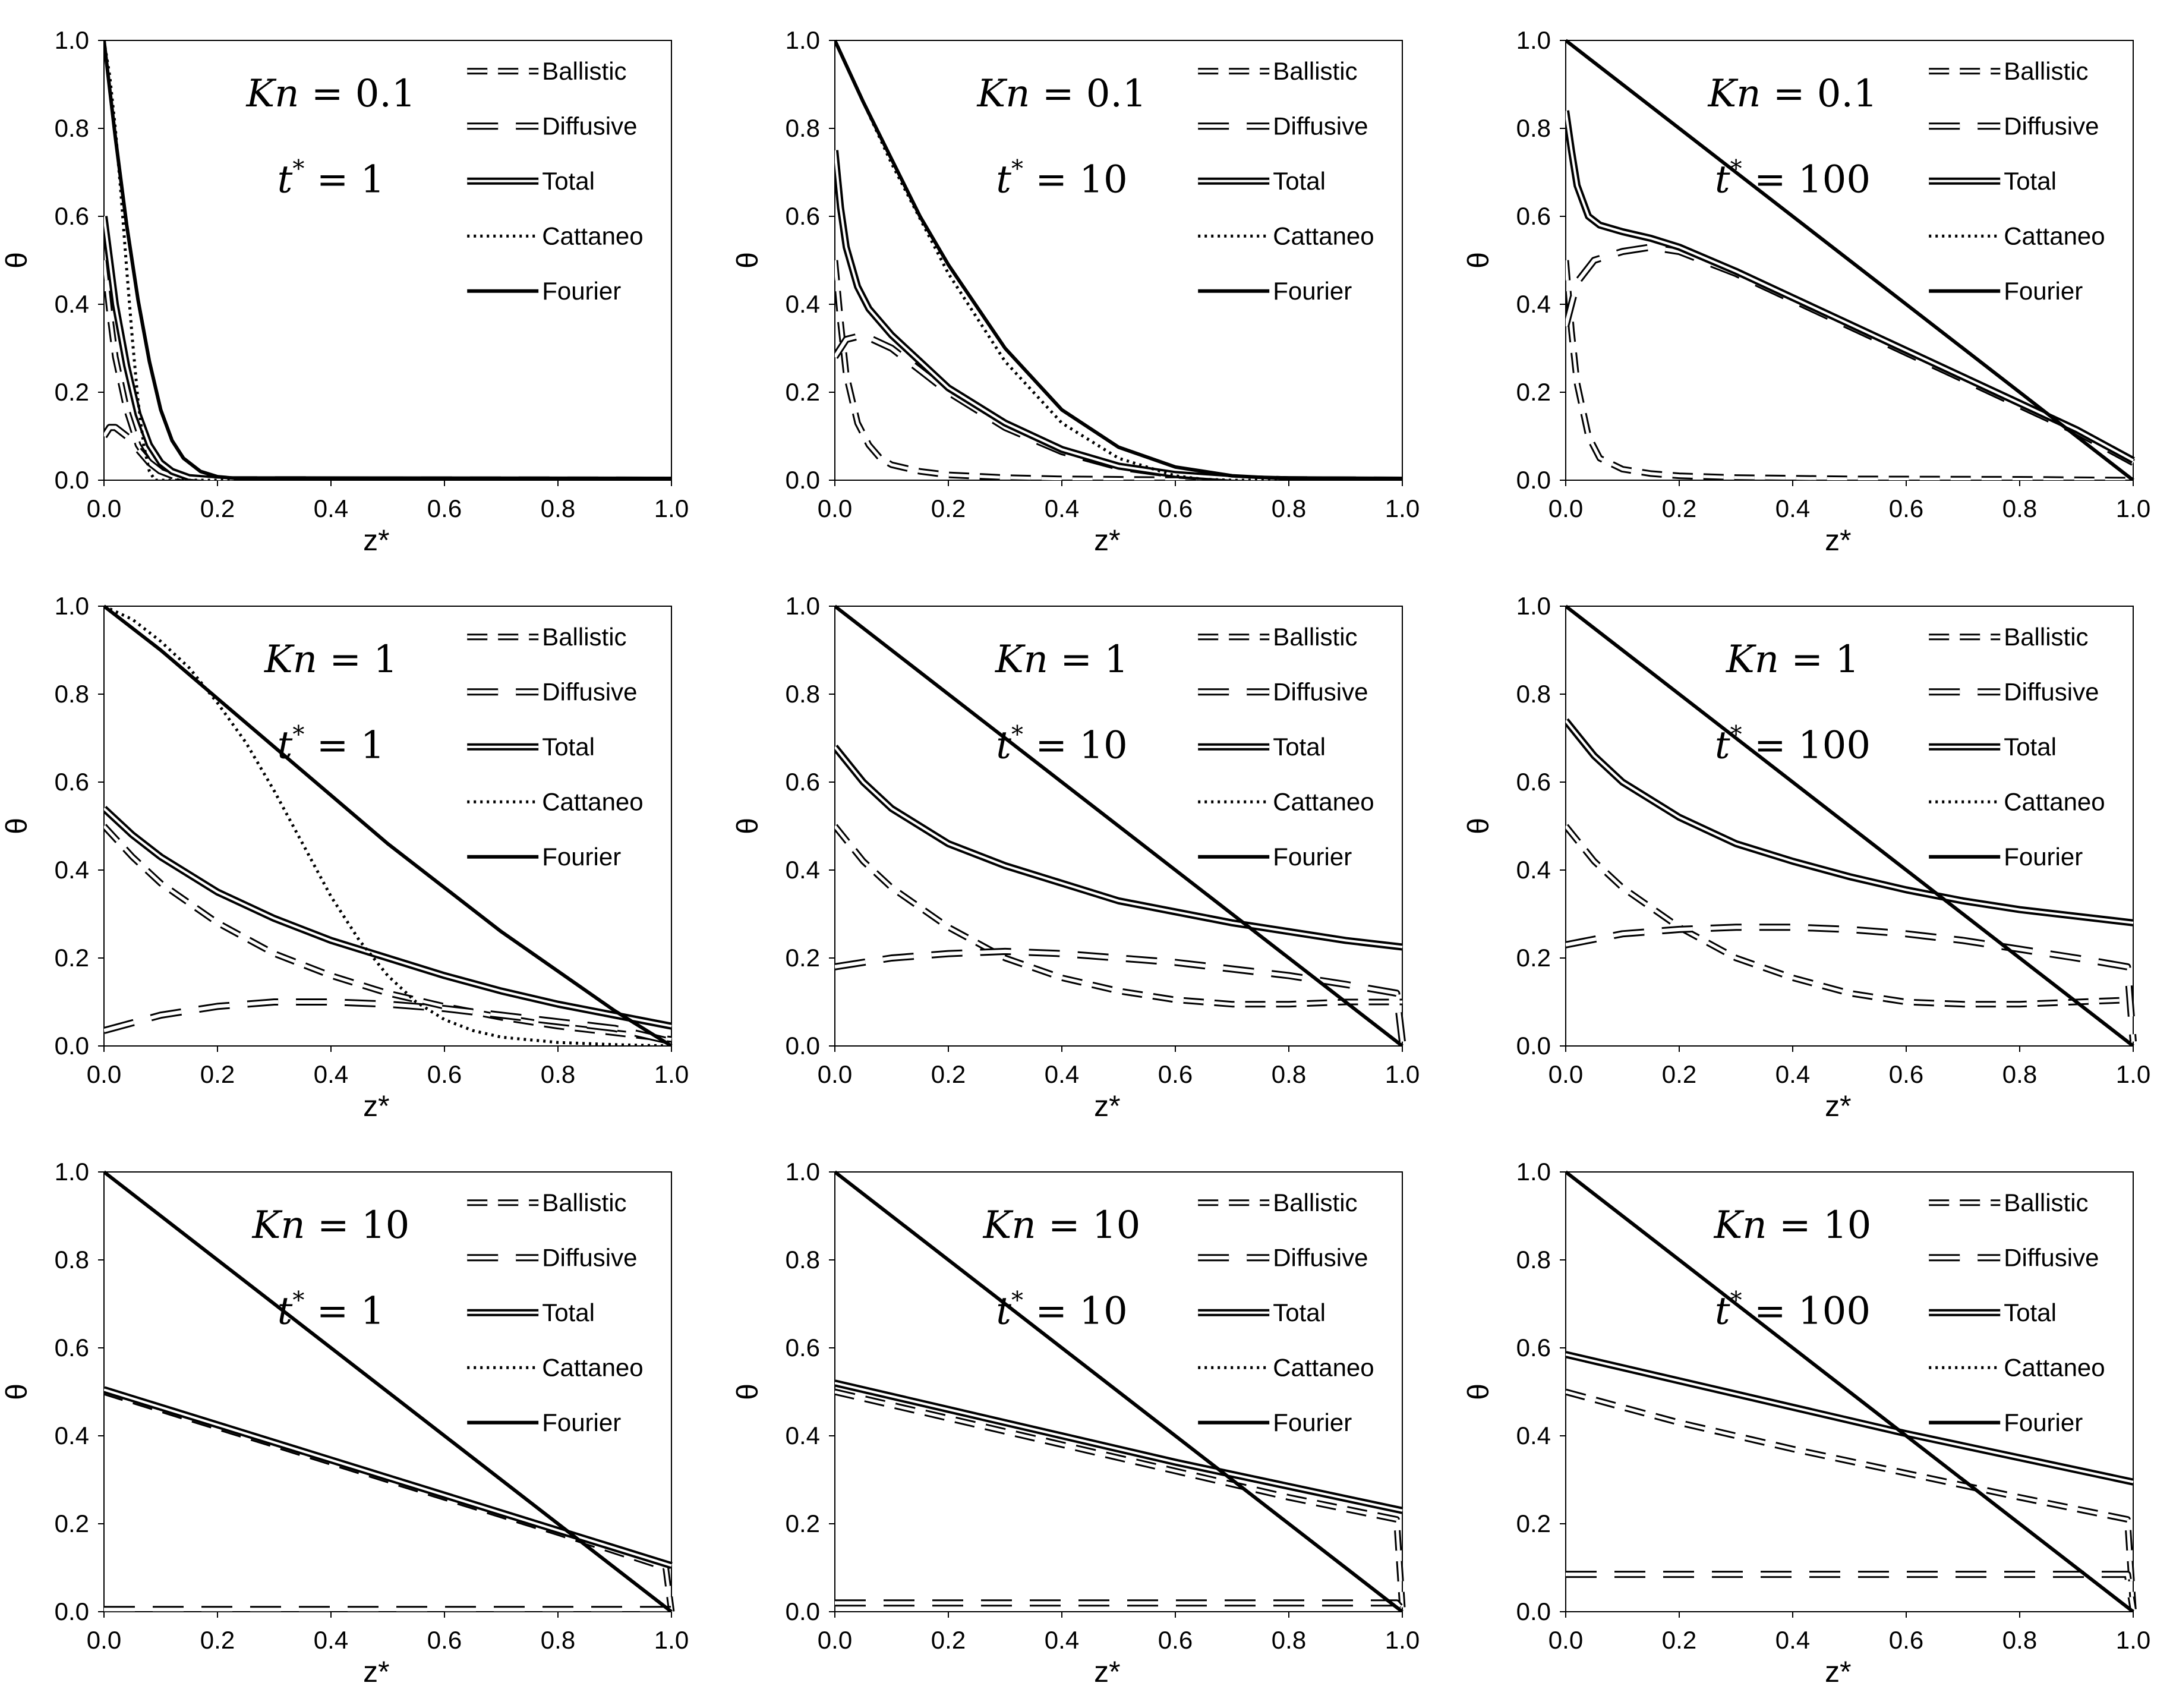 The height and width of the screenshot is (1708, 2173). I want to click on series-diffusive-inner, so click(1850, 983).